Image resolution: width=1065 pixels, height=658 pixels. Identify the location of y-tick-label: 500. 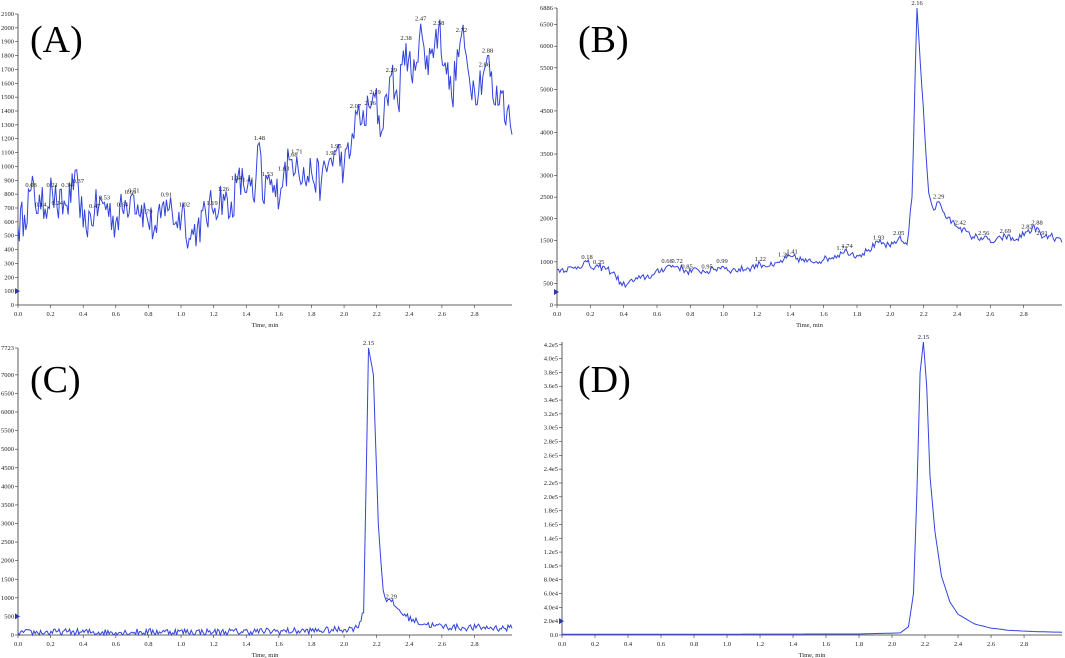
(9, 616).